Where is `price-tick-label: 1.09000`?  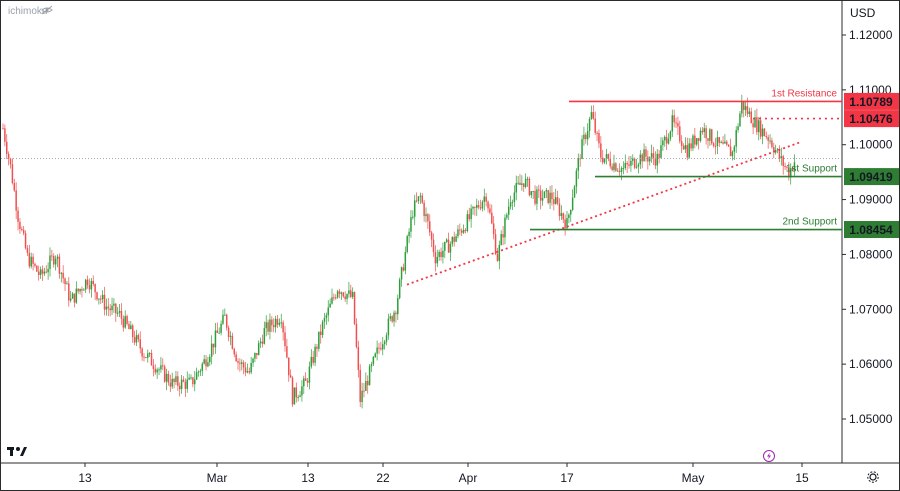 price-tick-label: 1.09000 is located at coordinates (871, 200).